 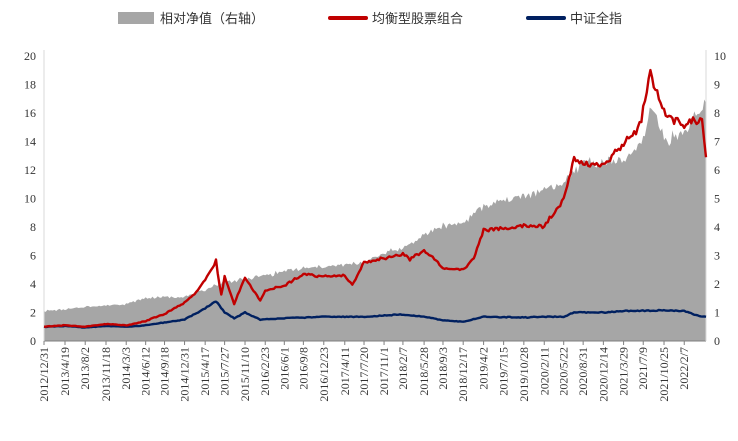 What do you see at coordinates (245, 374) in the screenshot?
I see `x-tick-label: 2015/11/10` at bounding box center [245, 374].